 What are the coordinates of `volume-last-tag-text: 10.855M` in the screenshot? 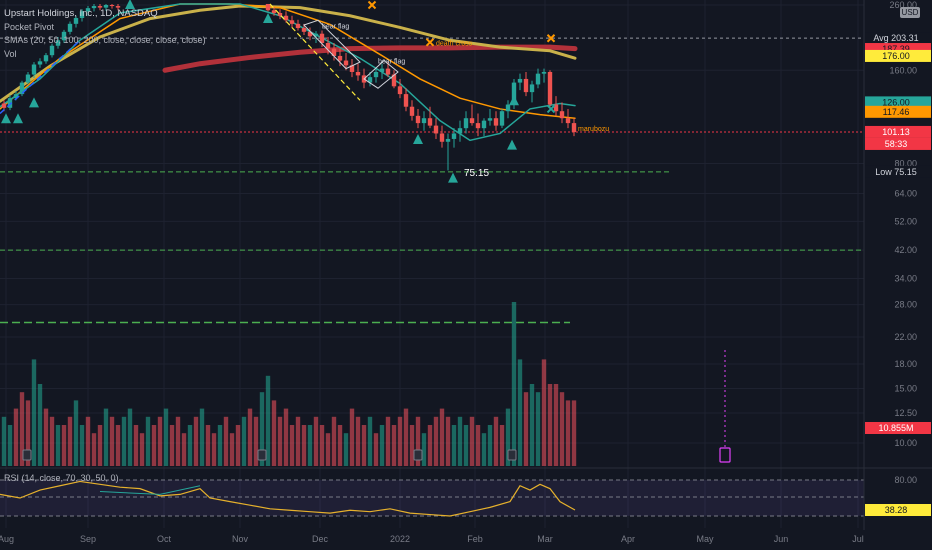 It's located at (895, 428).